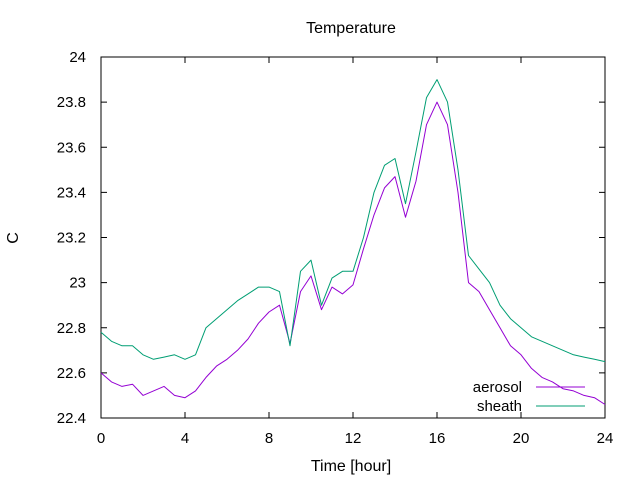 The width and height of the screenshot is (640, 480). I want to click on chart-title: Temperature, so click(351, 28).